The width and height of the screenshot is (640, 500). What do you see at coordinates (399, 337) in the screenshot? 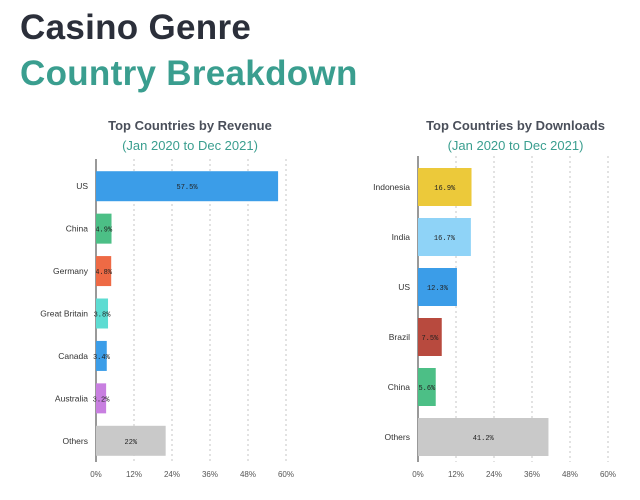
I see `downloads-category-label: Brazil` at bounding box center [399, 337].